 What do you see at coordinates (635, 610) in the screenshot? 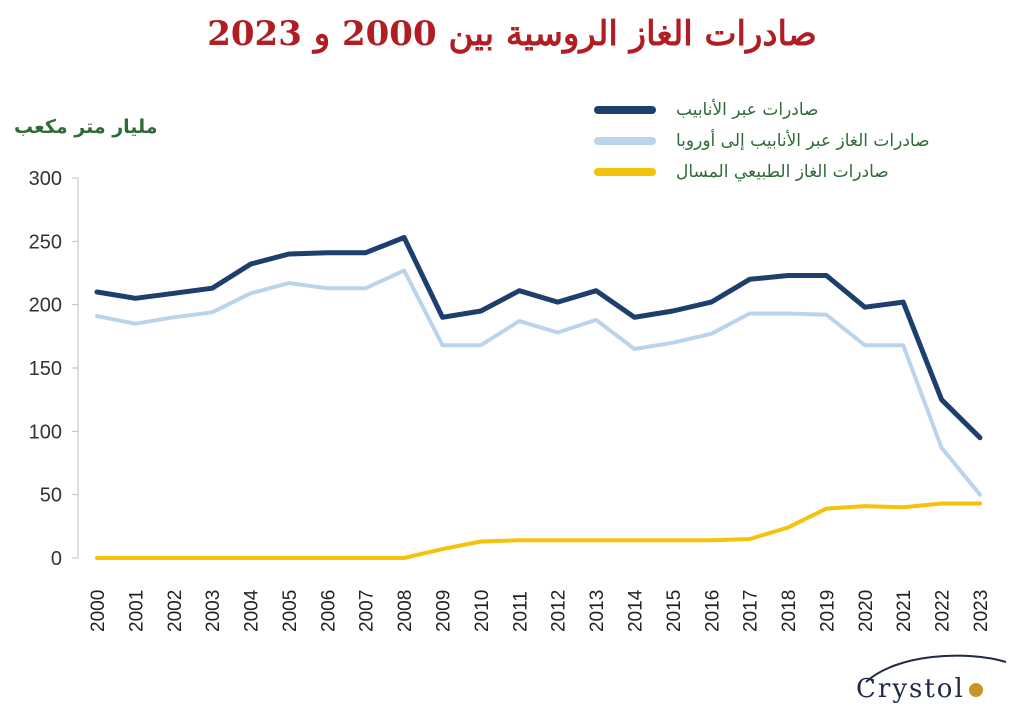
I see `x-tick-label: 2014` at bounding box center [635, 610].